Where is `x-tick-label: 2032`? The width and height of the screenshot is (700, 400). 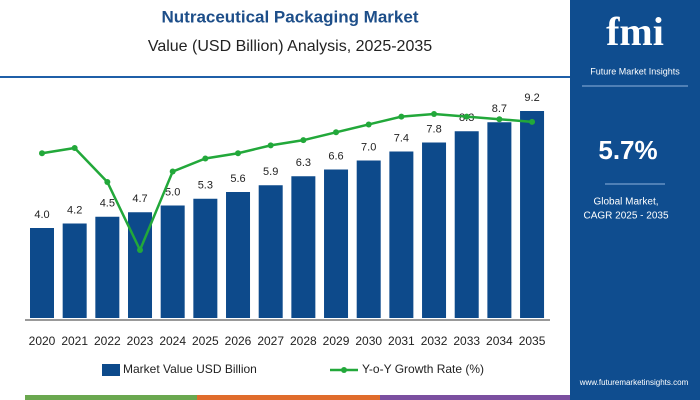
x-tick-label: 2032 is located at coordinates (434, 341).